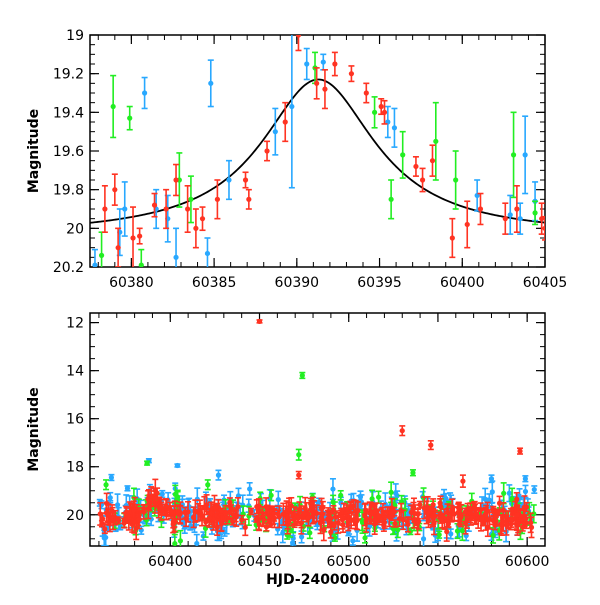 The width and height of the screenshot is (600, 605). I want to click on y-tick-label: 19.6, so click(68, 152).